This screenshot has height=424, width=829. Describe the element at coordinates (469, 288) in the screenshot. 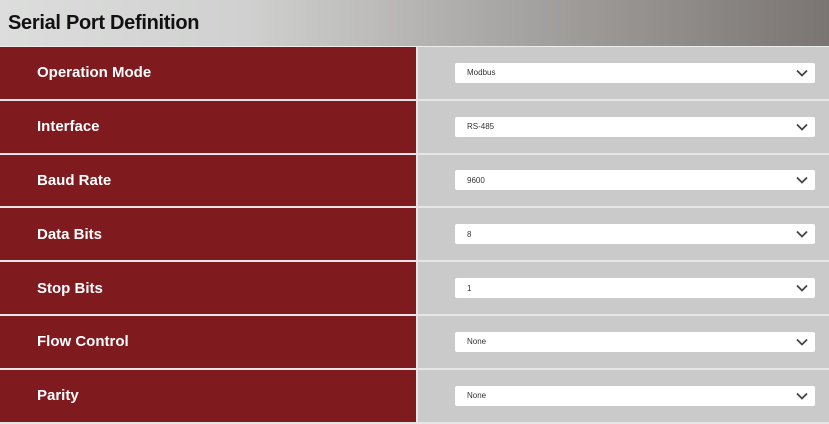

I see `stop-bits-selected-value: 1` at that location.